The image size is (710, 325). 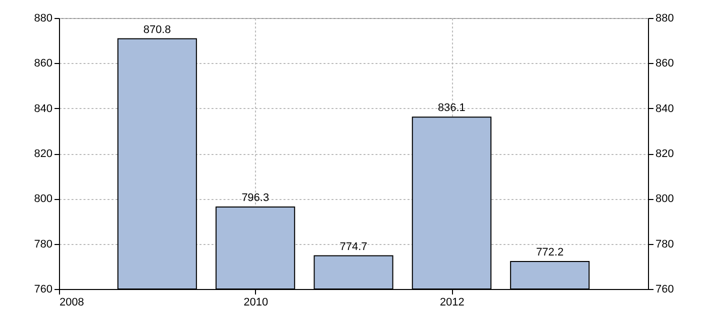 What do you see at coordinates (43, 64) in the screenshot?
I see `y-tick-label: 860` at bounding box center [43, 64].